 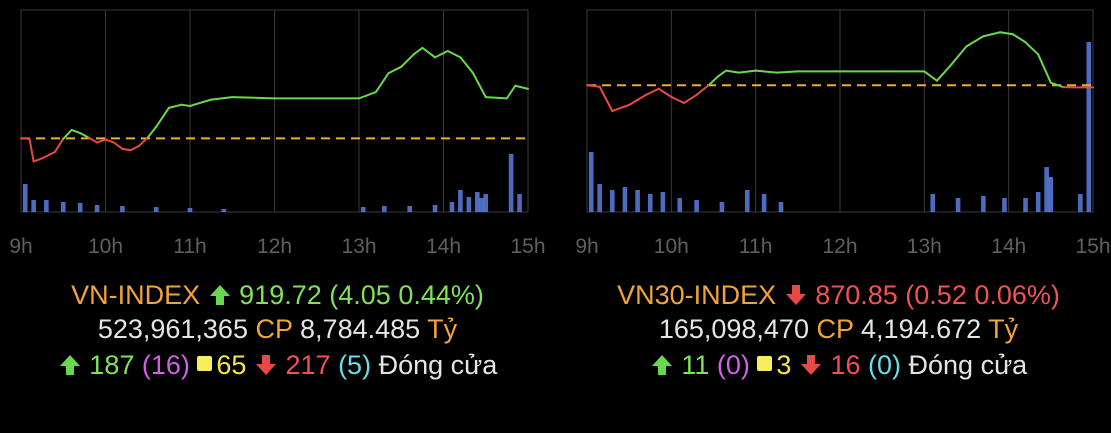 I want to click on index-change: (4.05 0.44%), so click(x=406, y=295).